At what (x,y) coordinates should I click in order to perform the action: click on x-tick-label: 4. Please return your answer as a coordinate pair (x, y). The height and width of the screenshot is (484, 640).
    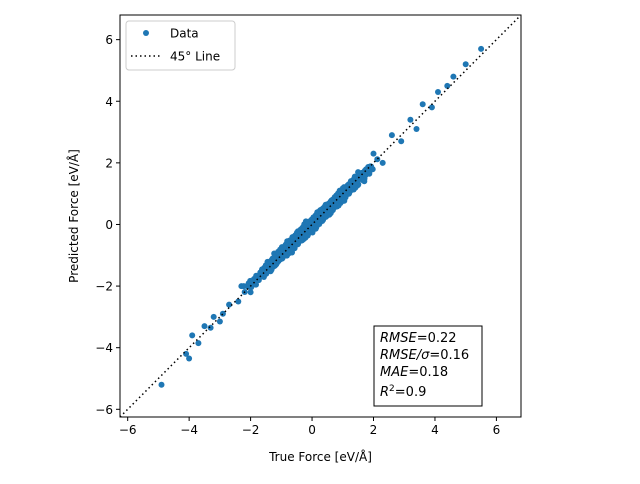
    Looking at the image, I should click on (435, 430).